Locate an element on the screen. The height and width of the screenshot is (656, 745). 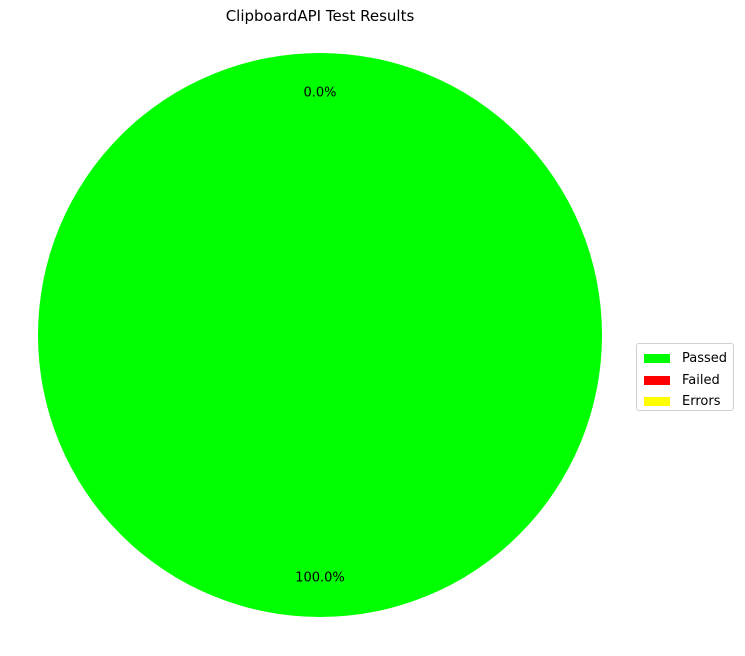
legend-item-failed: Failed is located at coordinates (688, 381).